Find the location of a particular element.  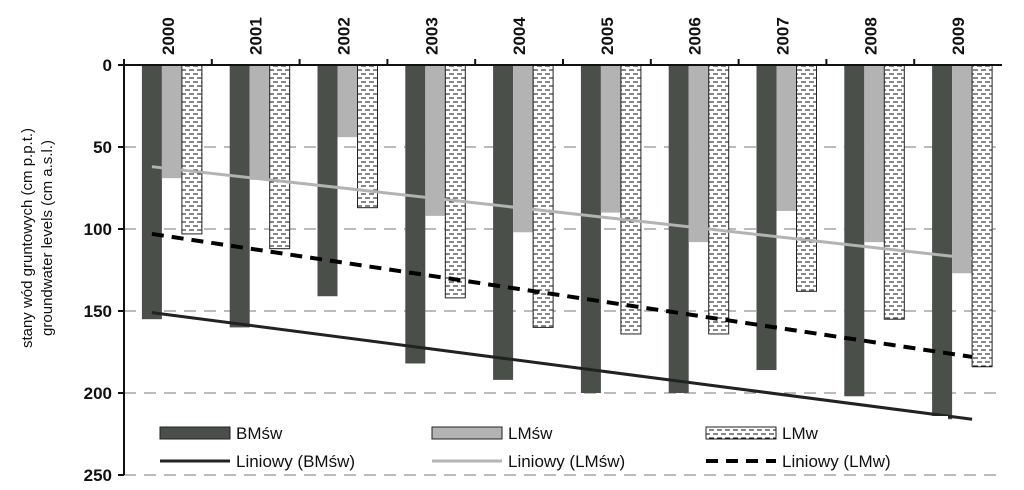

category-label-2005: 2005 is located at coordinates (607, 36).